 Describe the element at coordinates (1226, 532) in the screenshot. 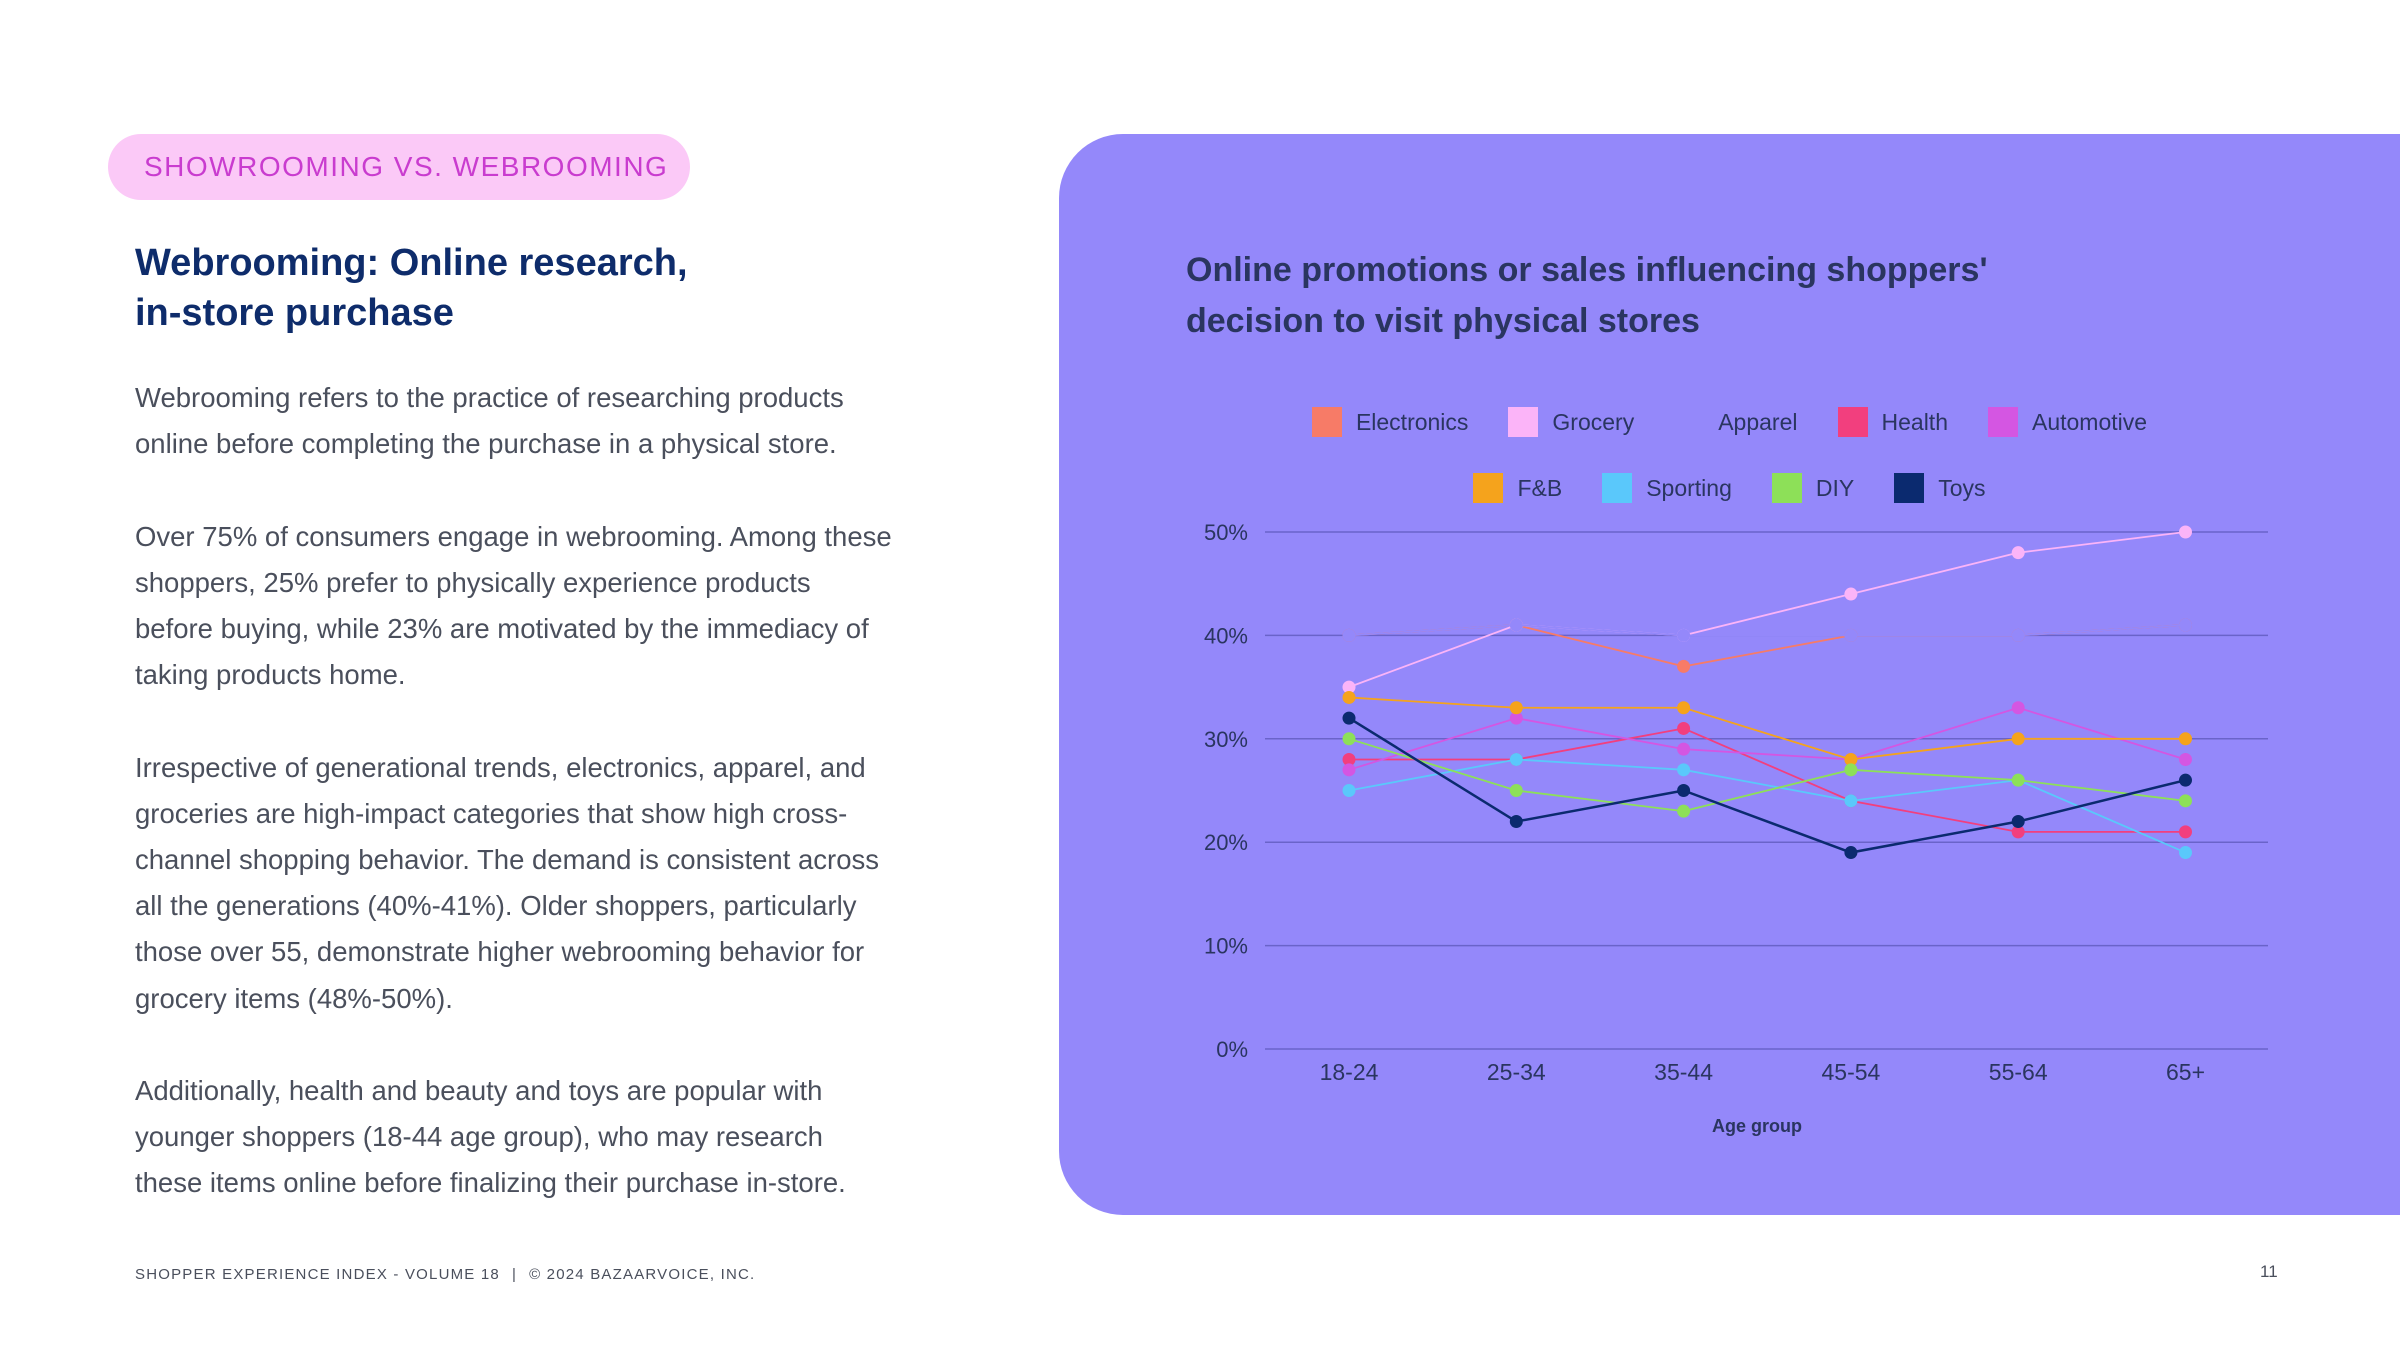

I see `y-tick-label: 50%` at that location.